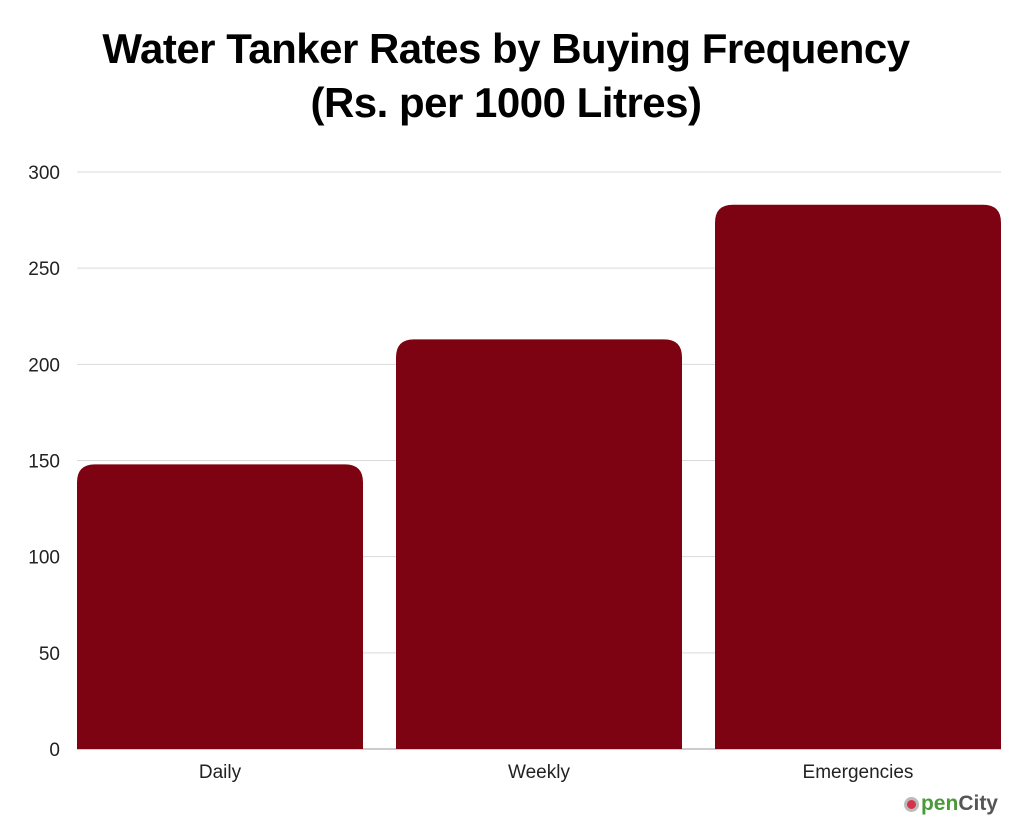 This screenshot has height=832, width=1024. What do you see at coordinates (911, 804) in the screenshot?
I see `logo-circle-icon` at bounding box center [911, 804].